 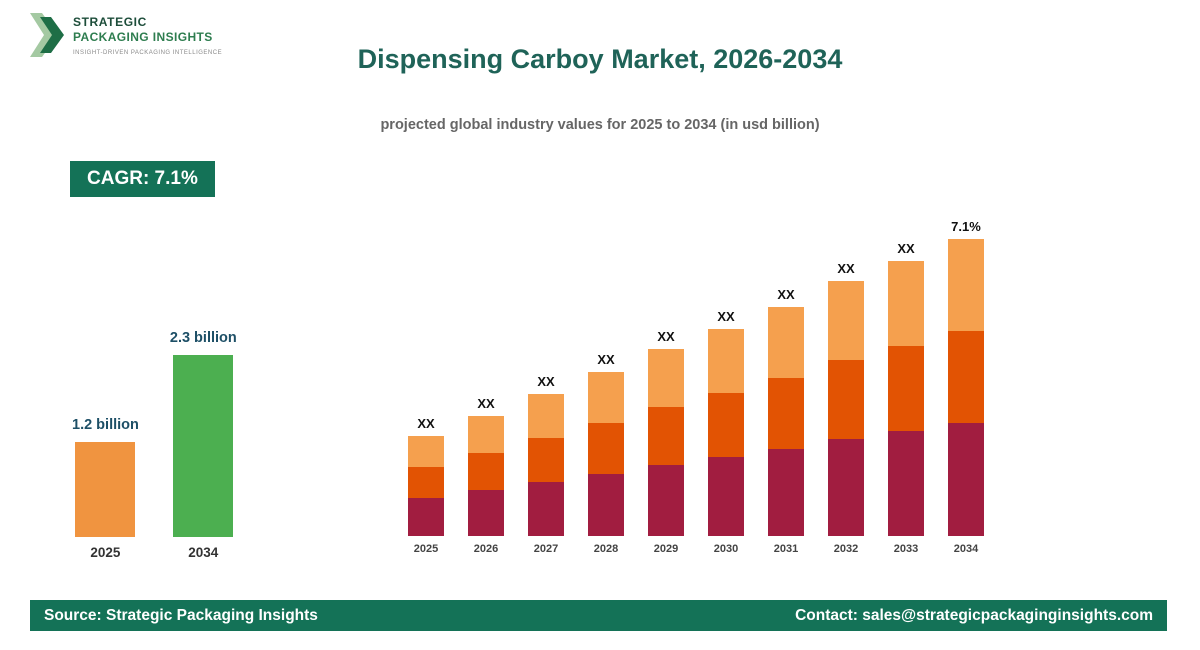 I want to click on year-label: 2028, so click(x=606, y=549).